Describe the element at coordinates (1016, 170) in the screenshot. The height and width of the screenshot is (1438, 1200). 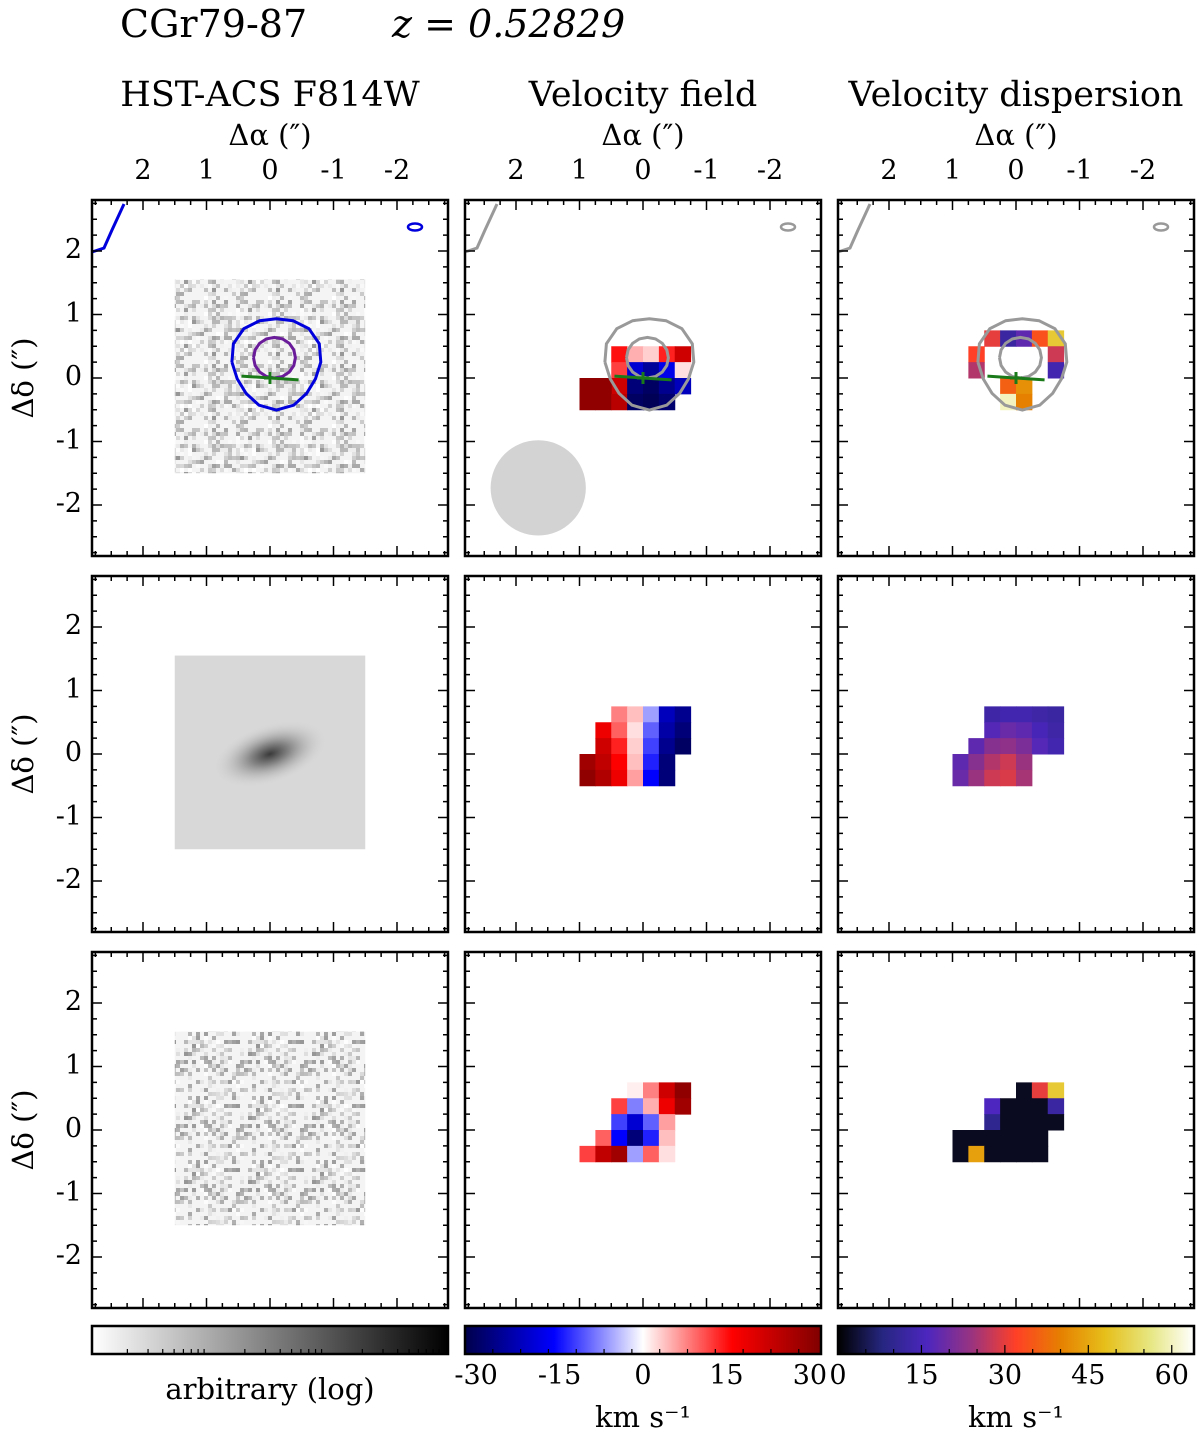
I see `x-tick-label-col3: 0` at that location.